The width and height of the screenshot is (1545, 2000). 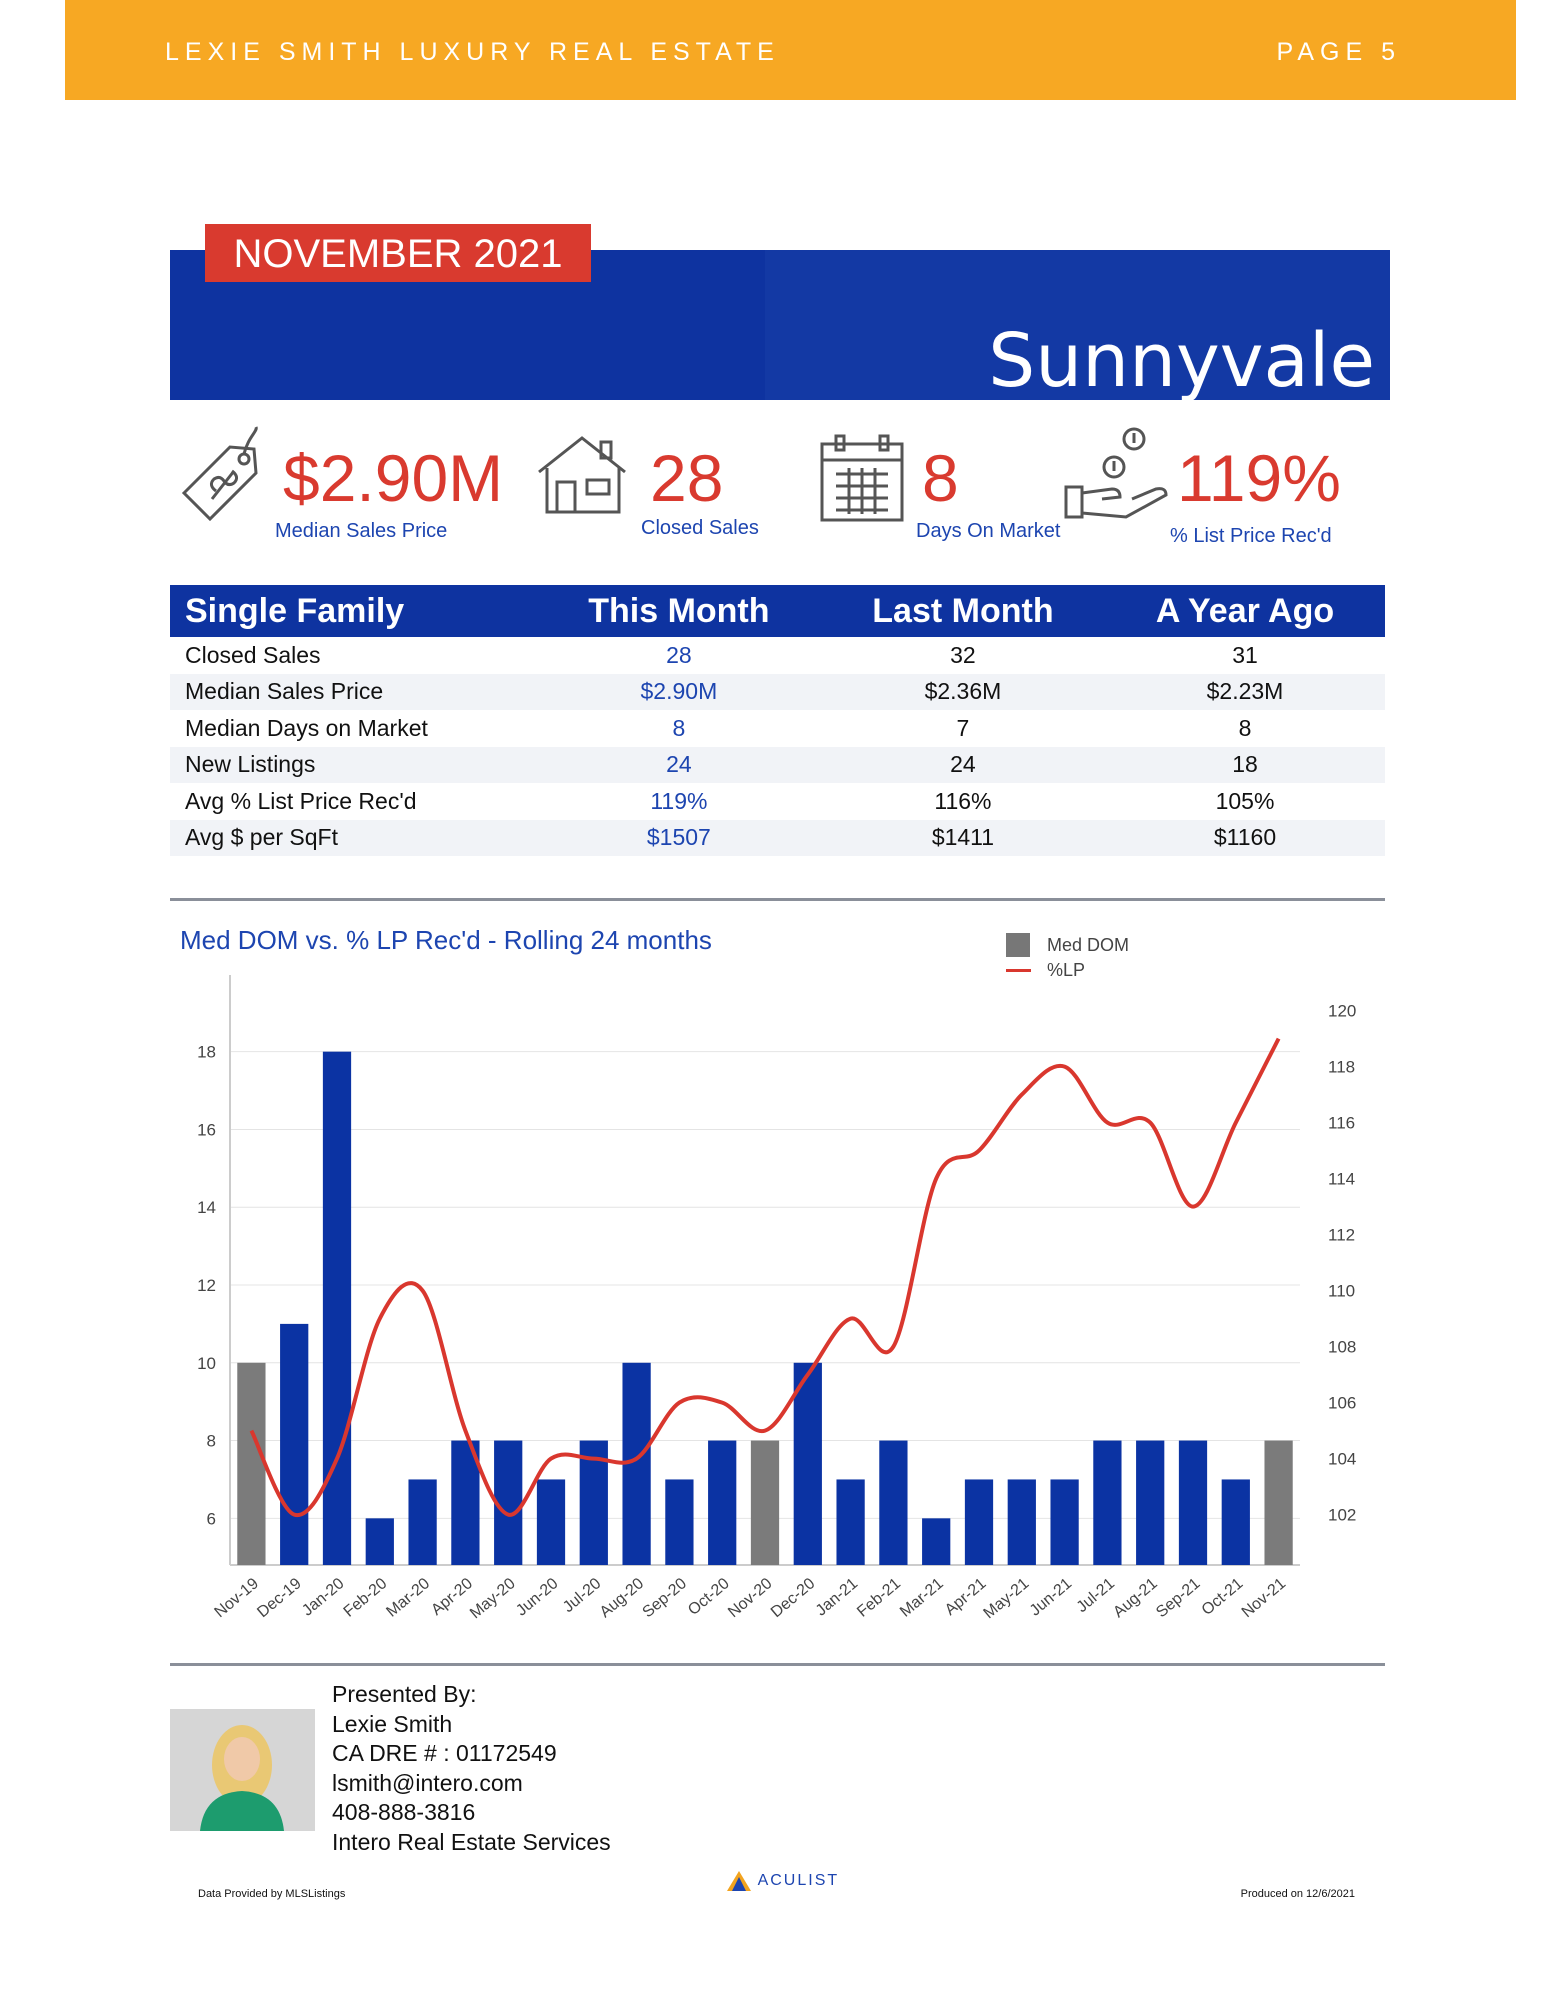 I want to click on y-tick-label-right: 116, so click(x=1341, y=1123).